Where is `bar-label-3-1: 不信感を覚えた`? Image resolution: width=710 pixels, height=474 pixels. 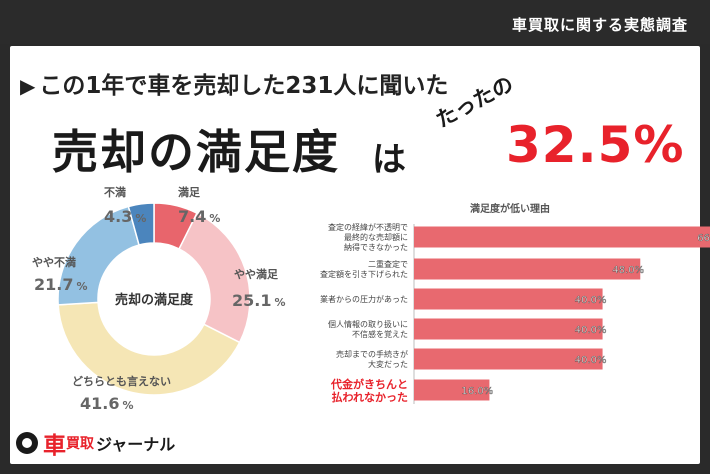
bar-label-3-1: 不信感を覚えた is located at coordinates (380, 334).